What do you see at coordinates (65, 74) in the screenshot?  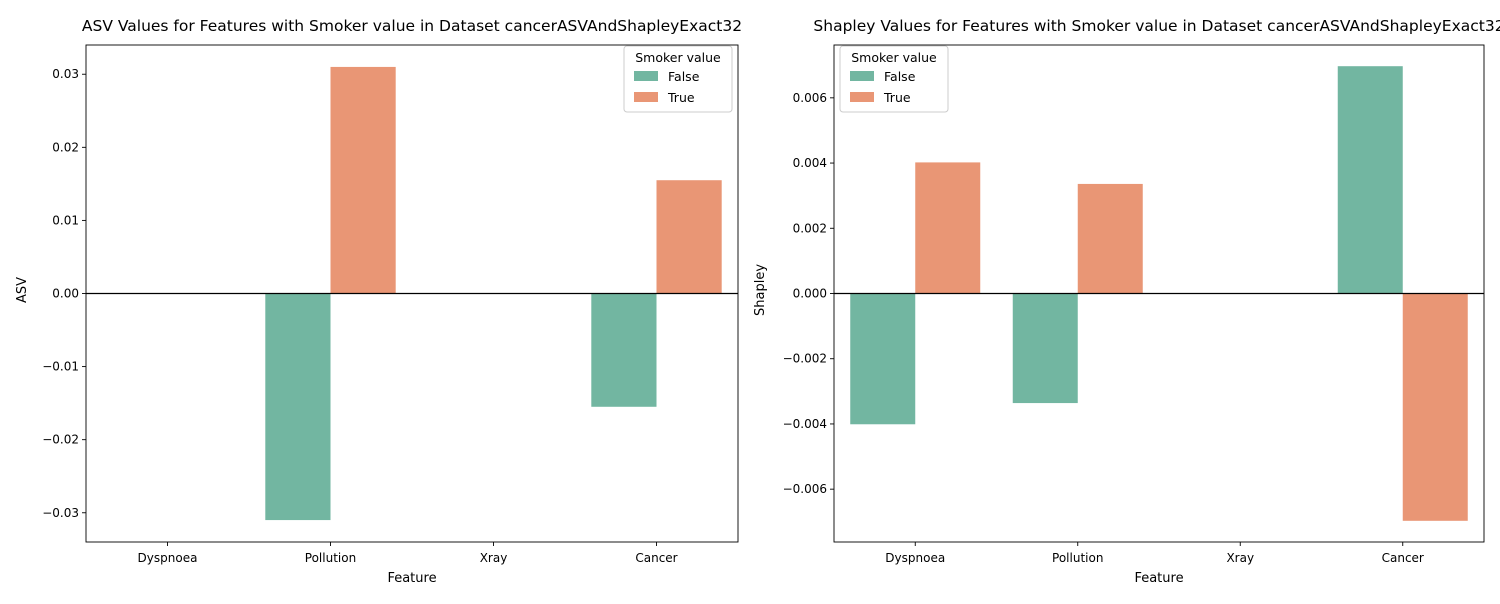 I see `y-tick-label: 0.03` at bounding box center [65, 74].